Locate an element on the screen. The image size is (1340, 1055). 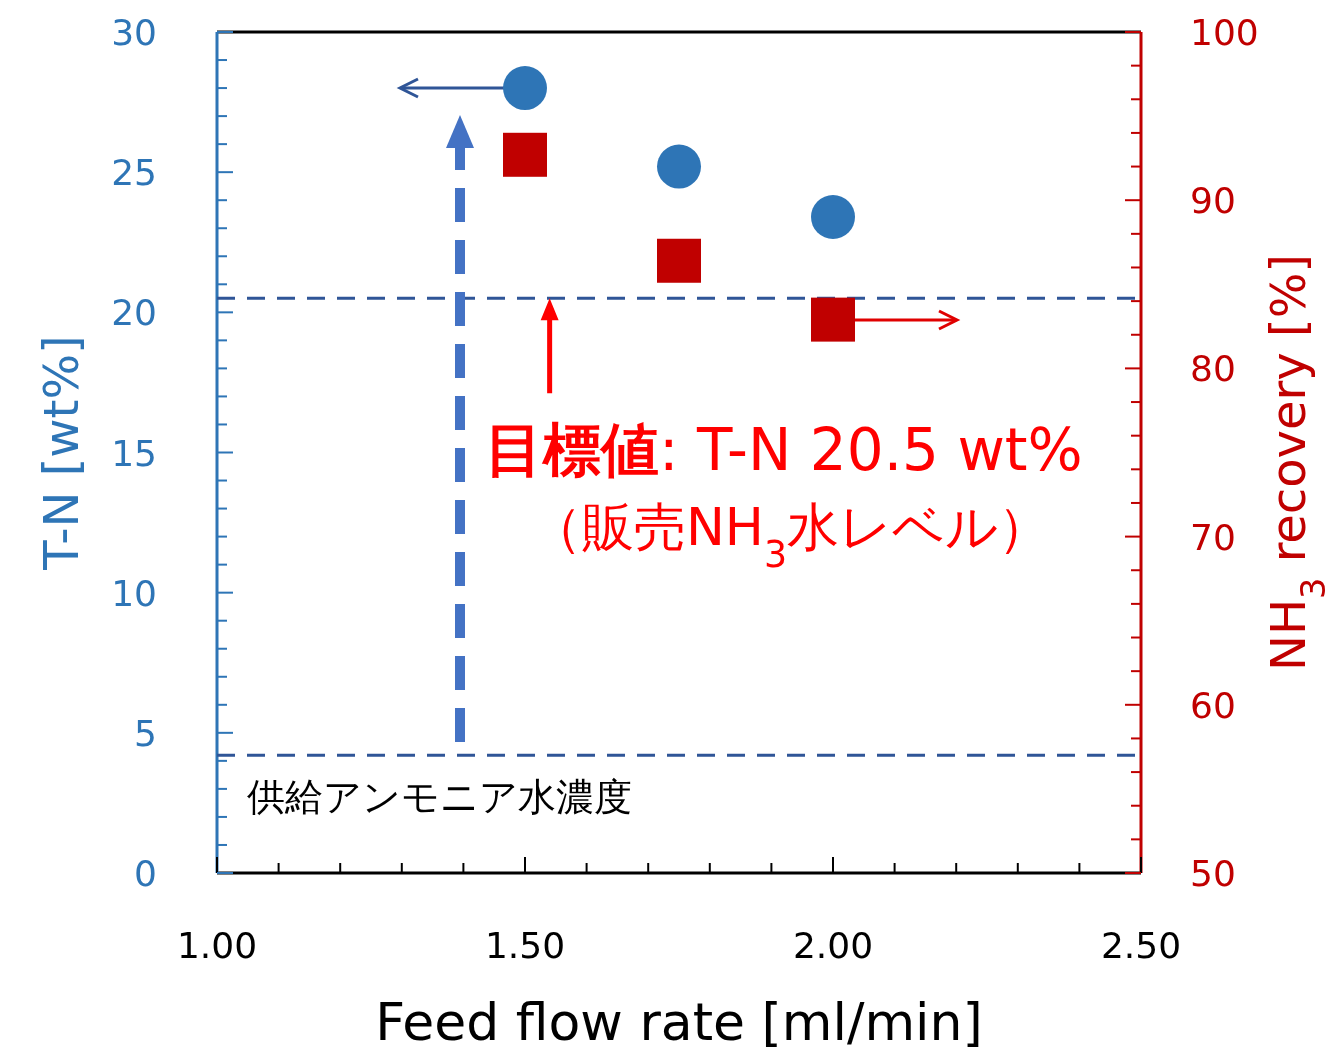
y-axis-title: T-N [wt%] is located at coordinates (61, 453).